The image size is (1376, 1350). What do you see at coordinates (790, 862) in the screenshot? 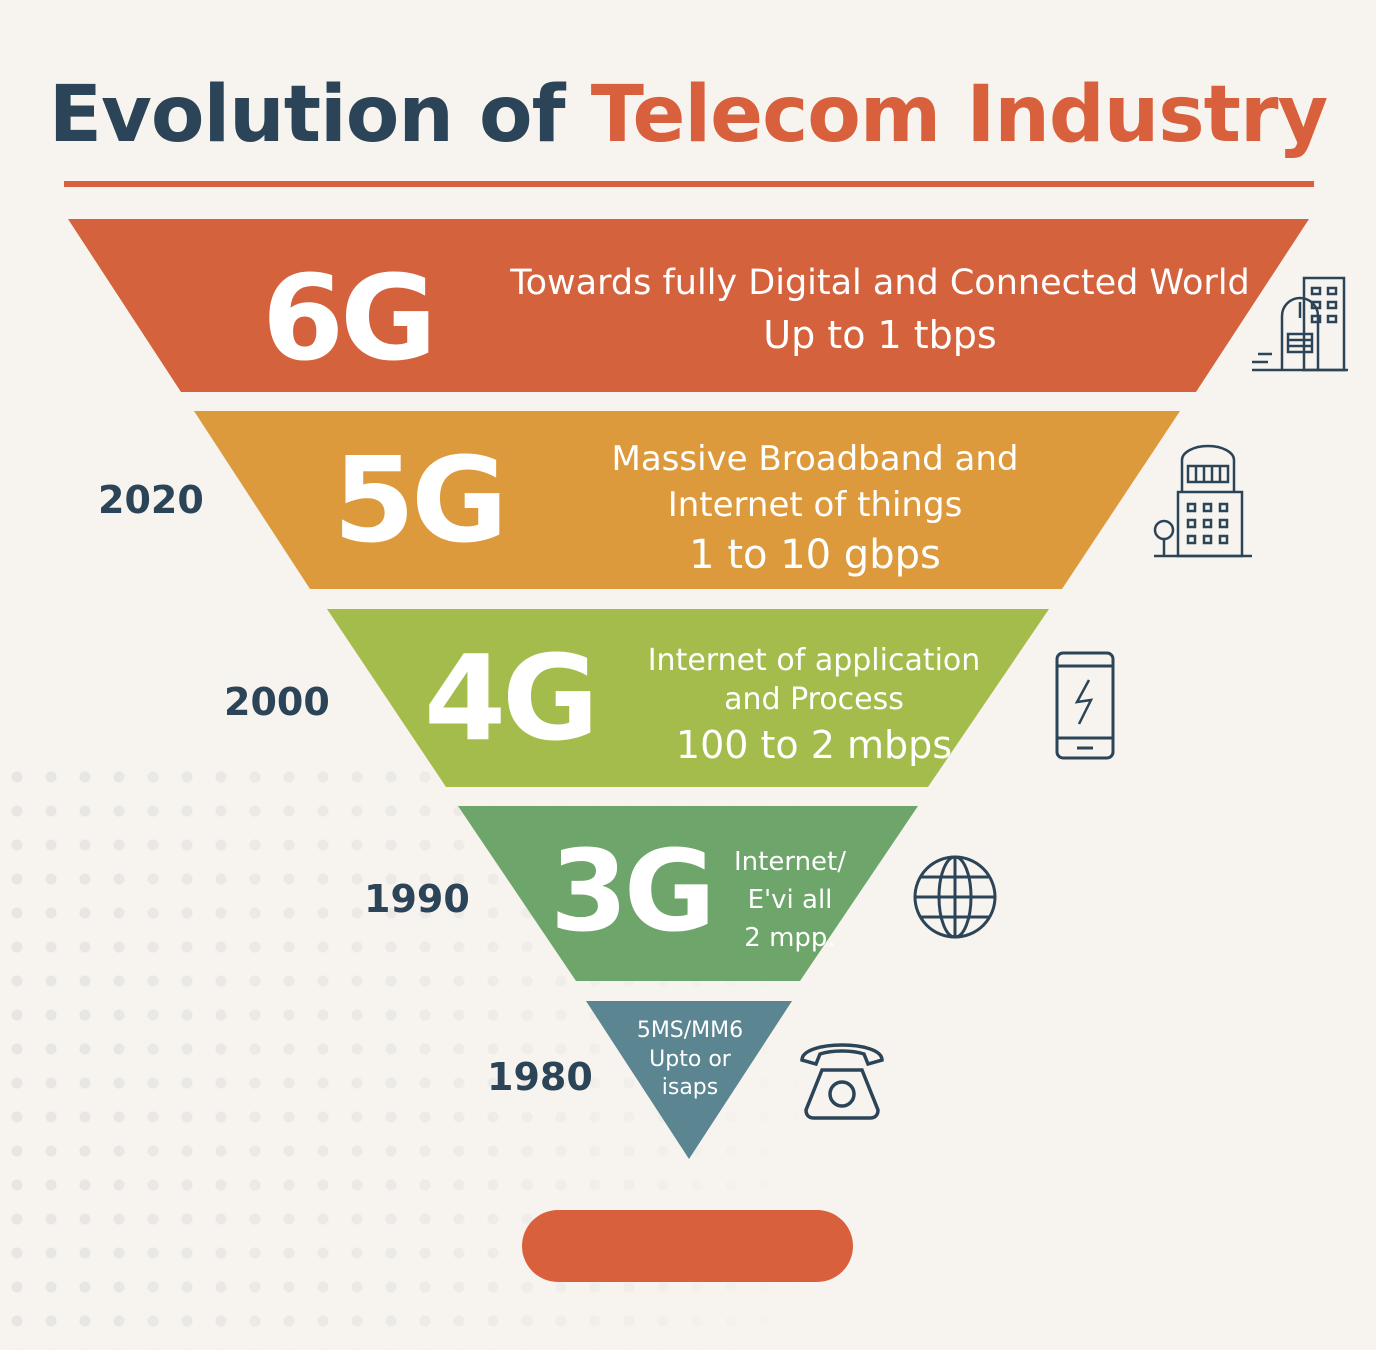
I see `band-3g-line1: Internet/` at bounding box center [790, 862].